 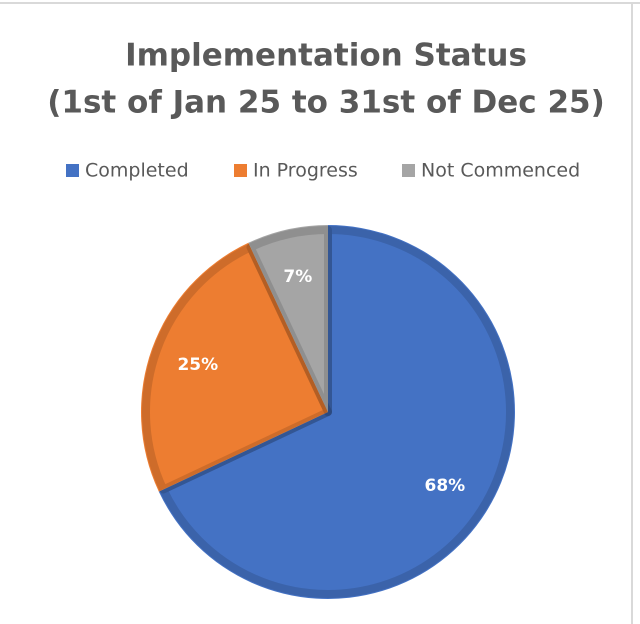 I want to click on data-label: 7%, so click(x=297, y=277).